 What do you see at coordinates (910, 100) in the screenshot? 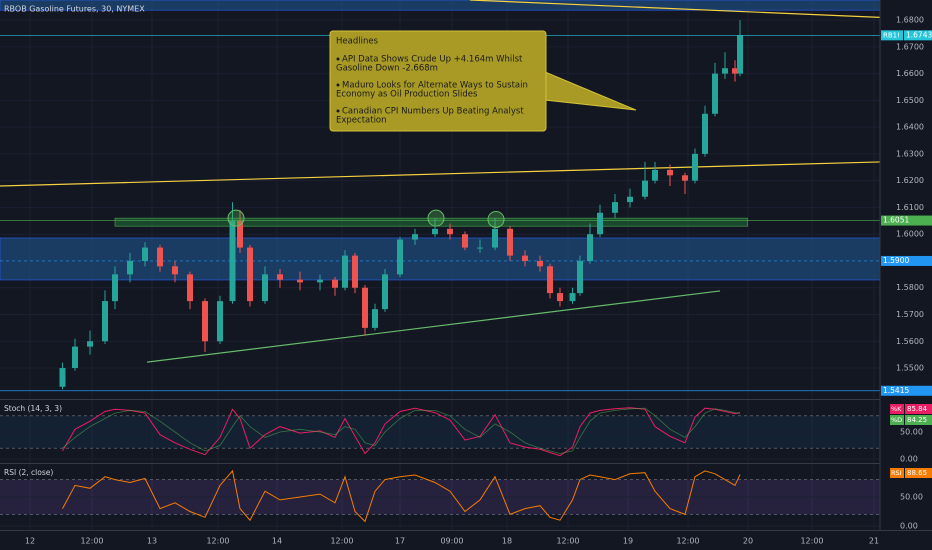
I see `price-tick-label: 1.6500` at bounding box center [910, 100].